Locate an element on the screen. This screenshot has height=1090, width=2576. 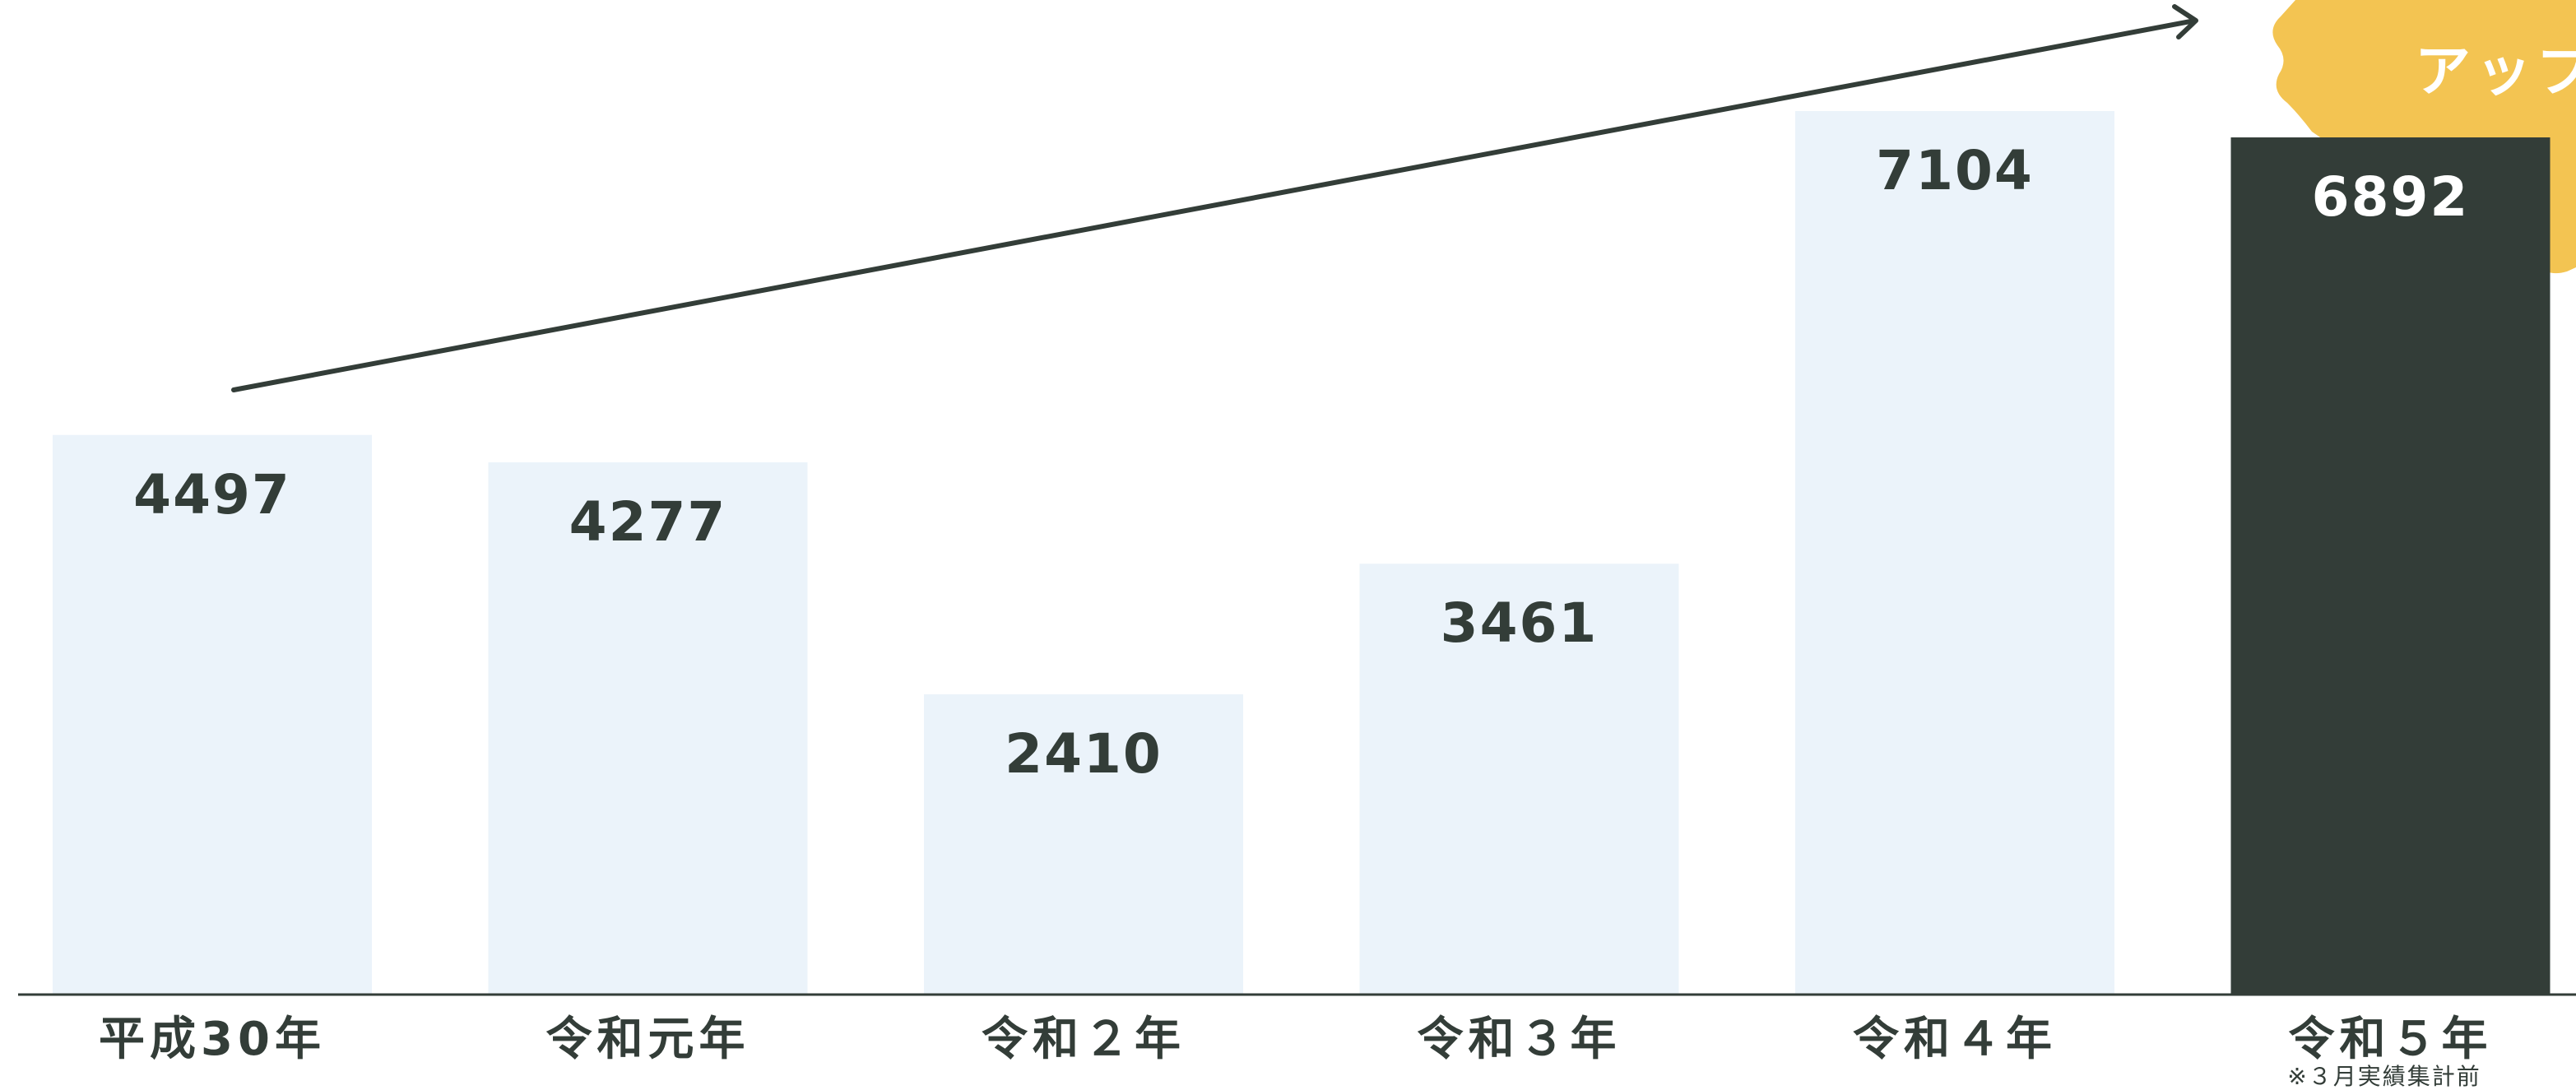
value-label-3: 3461 is located at coordinates (1520, 623).